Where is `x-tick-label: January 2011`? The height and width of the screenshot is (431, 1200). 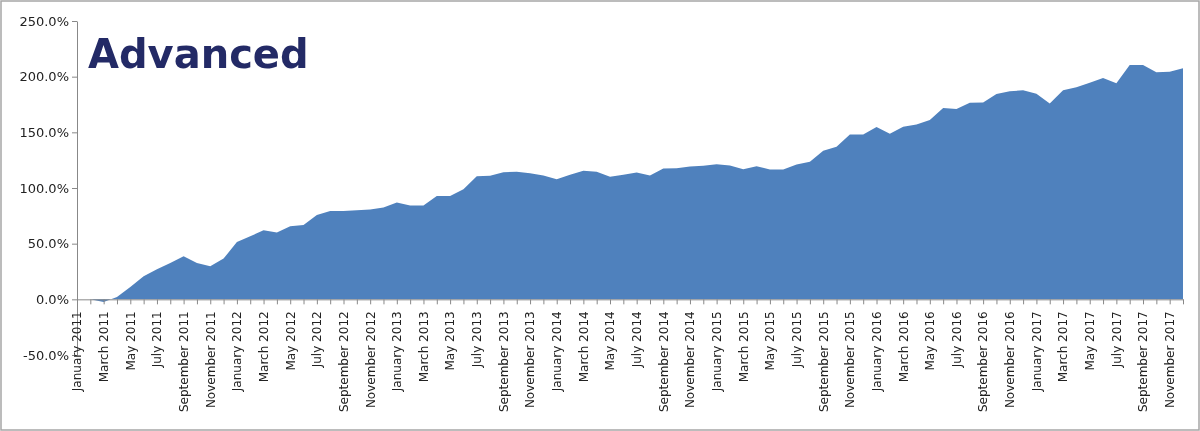
x-tick-label: January 2011 is located at coordinates (77, 352).